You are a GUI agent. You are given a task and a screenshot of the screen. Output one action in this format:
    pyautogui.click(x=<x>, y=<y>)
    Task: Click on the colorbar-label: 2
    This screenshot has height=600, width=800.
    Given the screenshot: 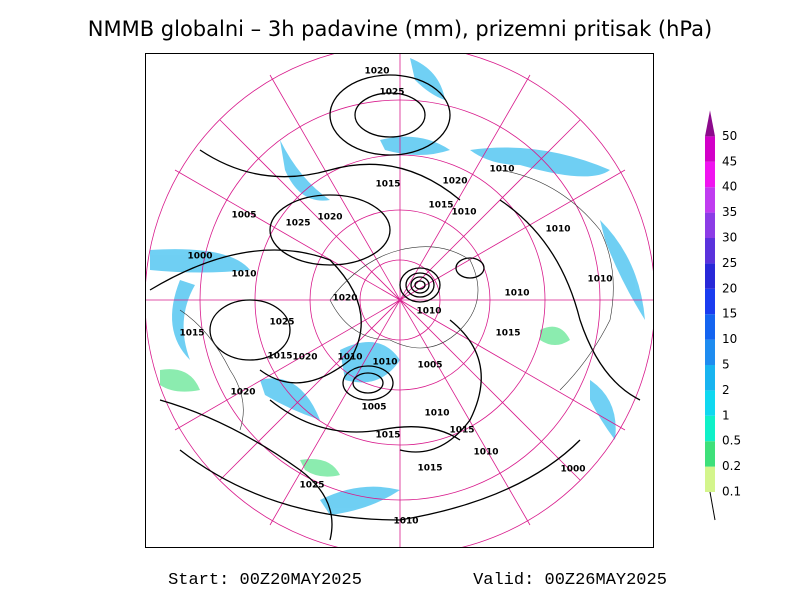 What is the action you would take?
    pyautogui.click(x=726, y=390)
    